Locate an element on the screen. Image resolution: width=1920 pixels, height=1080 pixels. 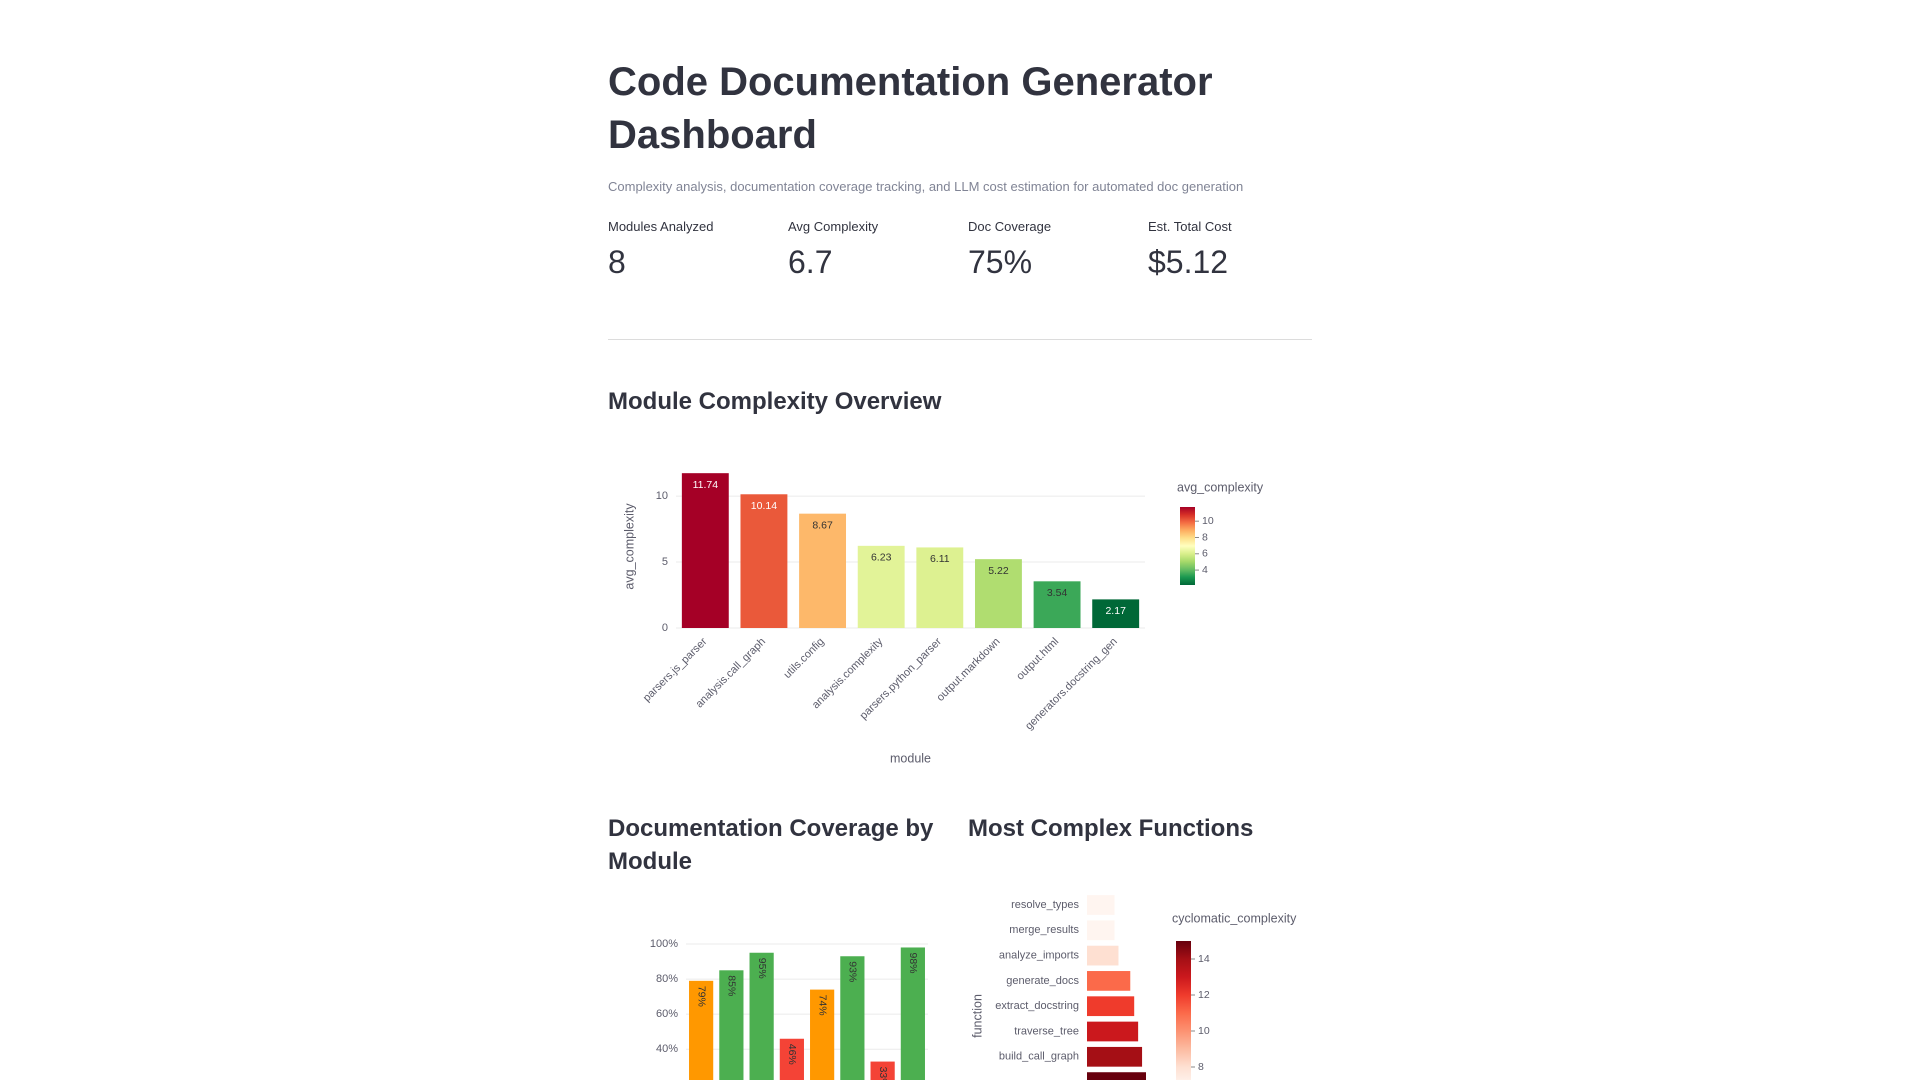
data-label: 8.67 is located at coordinates (822, 525).